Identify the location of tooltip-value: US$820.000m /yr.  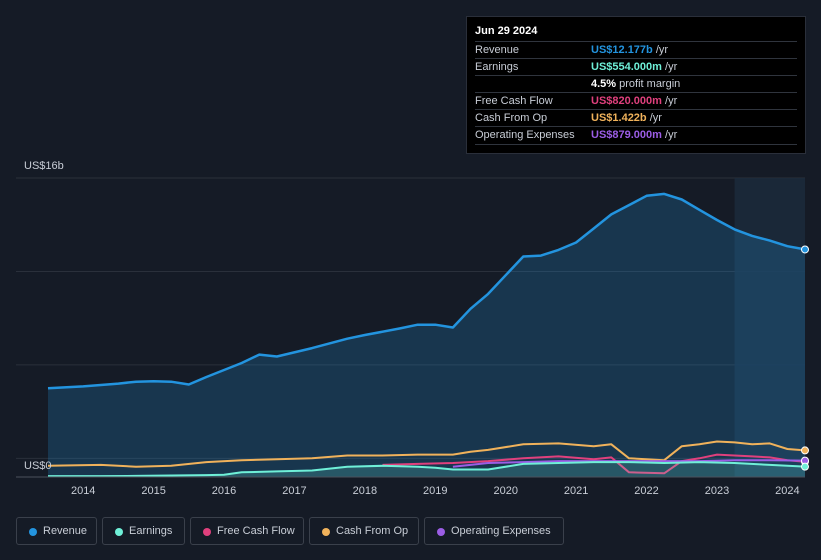
(634, 101).